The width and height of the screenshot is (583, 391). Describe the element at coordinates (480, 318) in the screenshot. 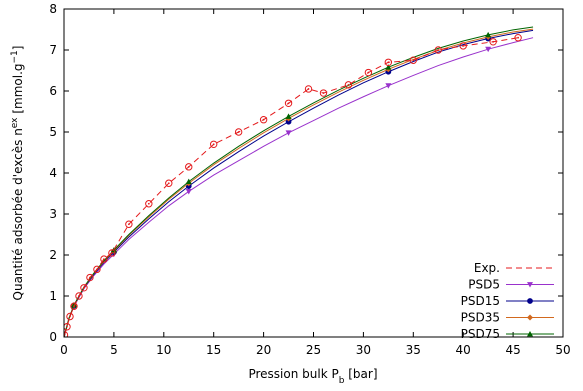

I see `legend-label: PSD35` at that location.